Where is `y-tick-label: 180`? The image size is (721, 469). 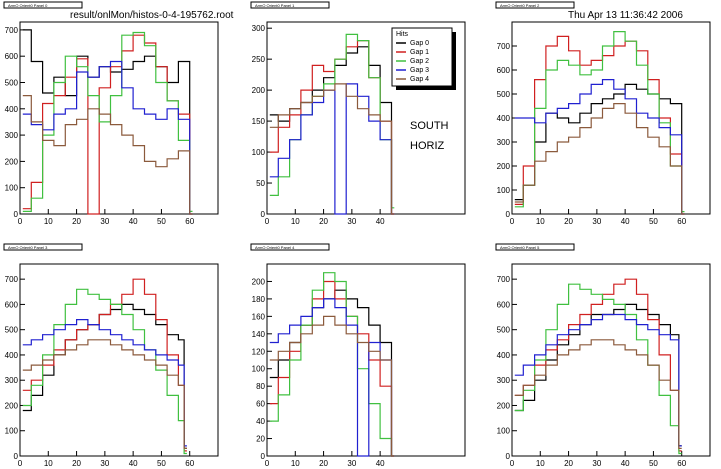 y-tick-label: 180 is located at coordinates (259, 299).